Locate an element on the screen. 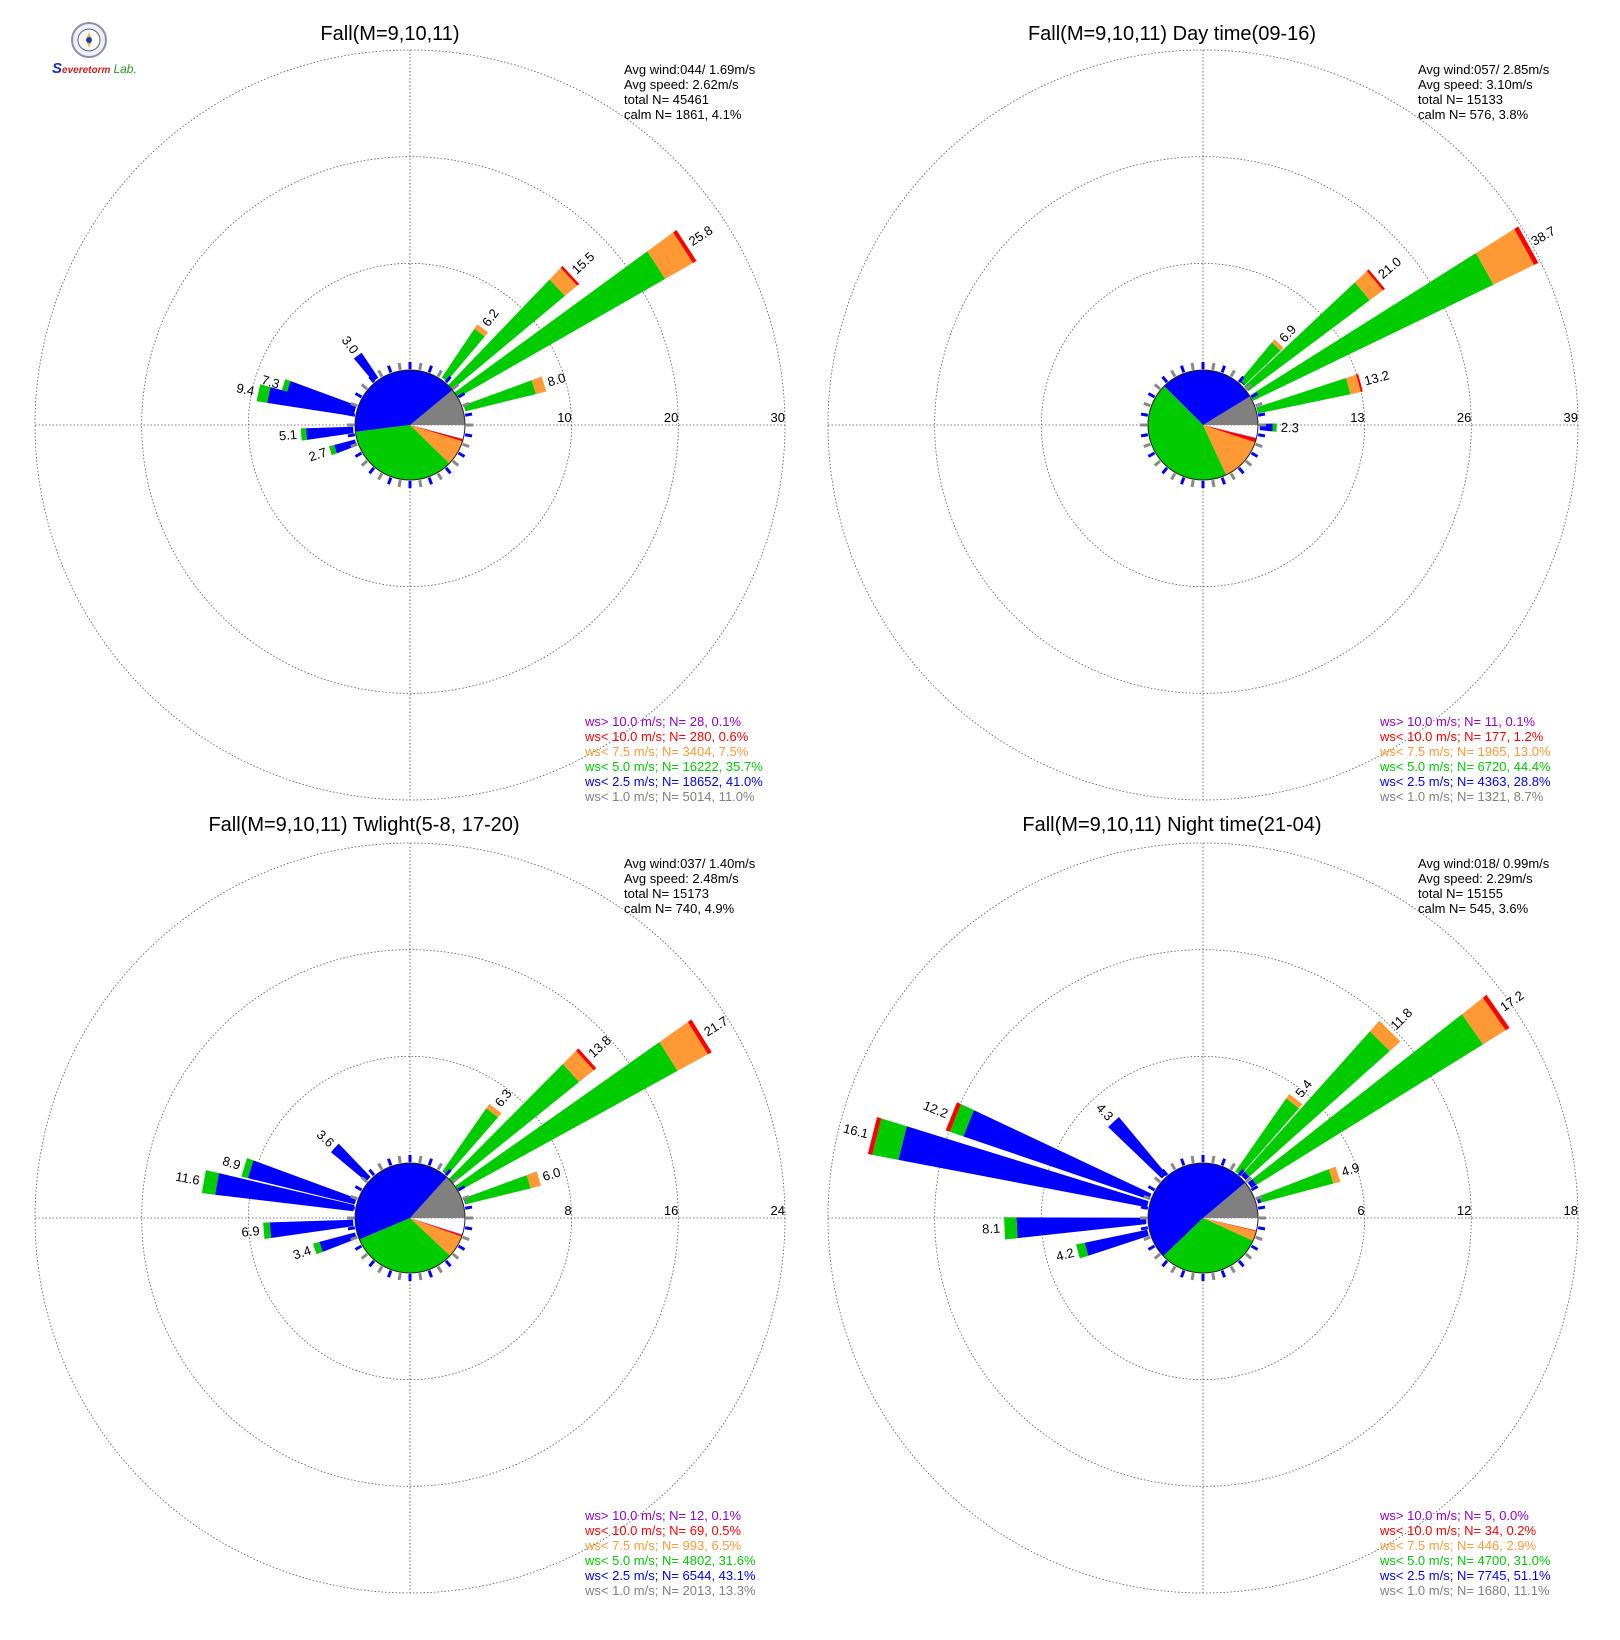  legend-entry: ws< 7.5 m/s; N= 446, 2.9% is located at coordinates (1458, 1545).